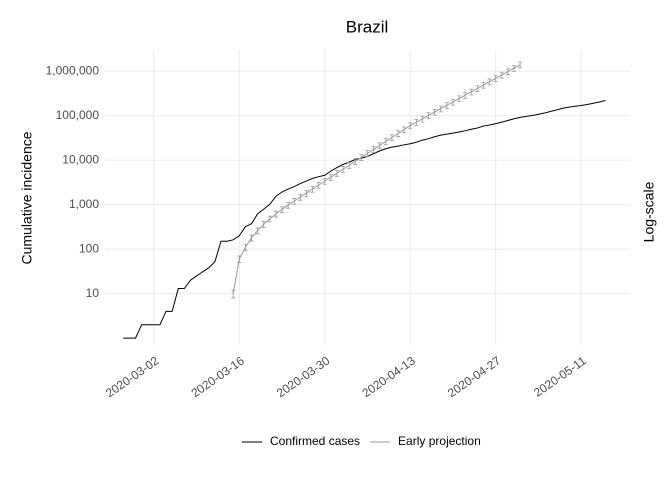 This screenshot has width=672, height=480. What do you see at coordinates (388, 376) in the screenshot?
I see `x-tick-label: 2020-04-13` at bounding box center [388, 376].